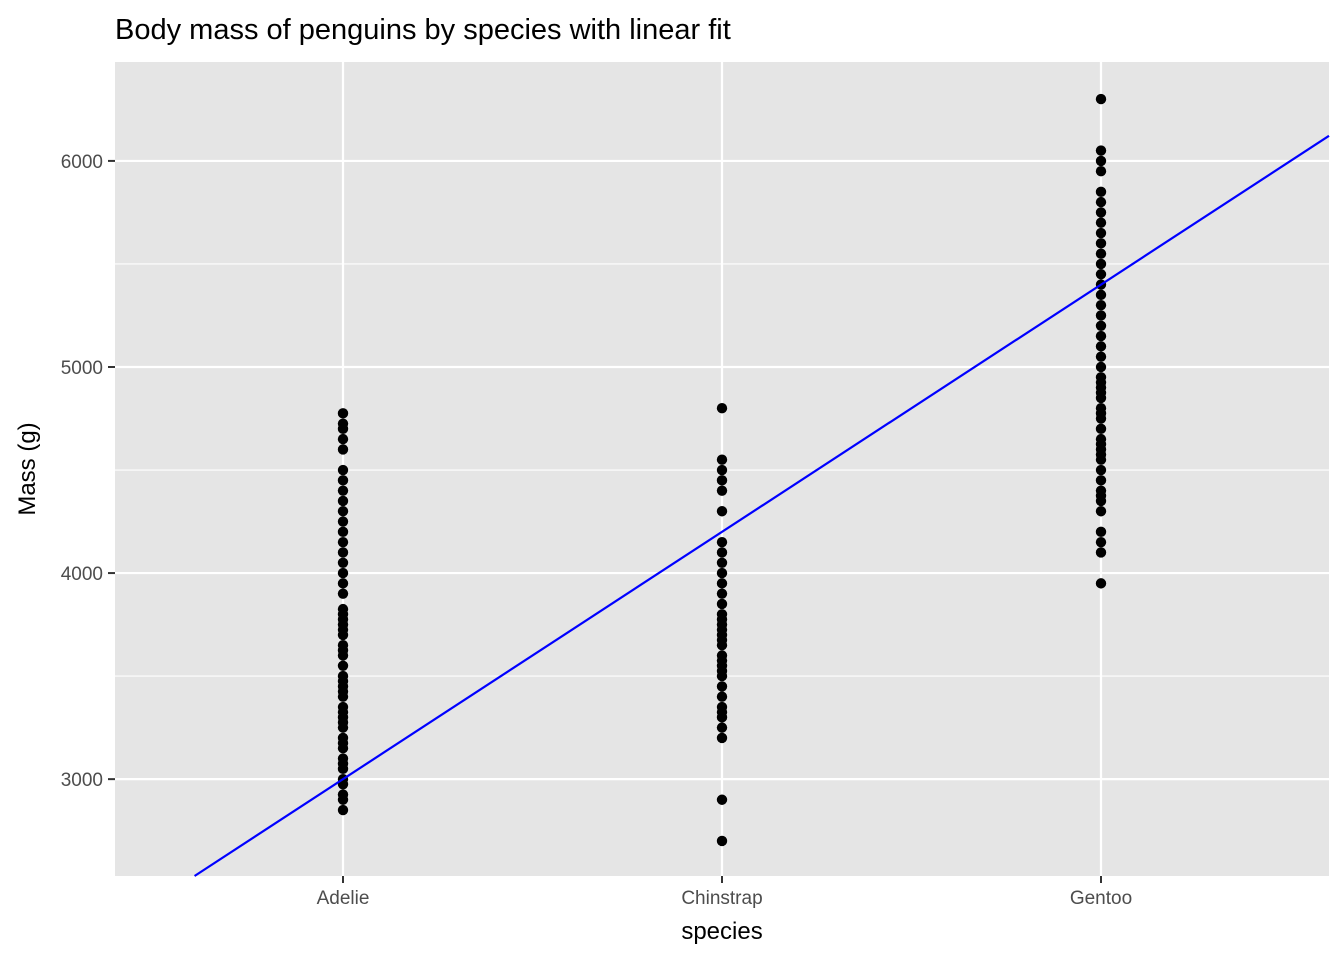 This screenshot has width=1344, height=960. Describe the element at coordinates (343, 898) in the screenshot. I see `x-tick-label: Adelie` at that location.